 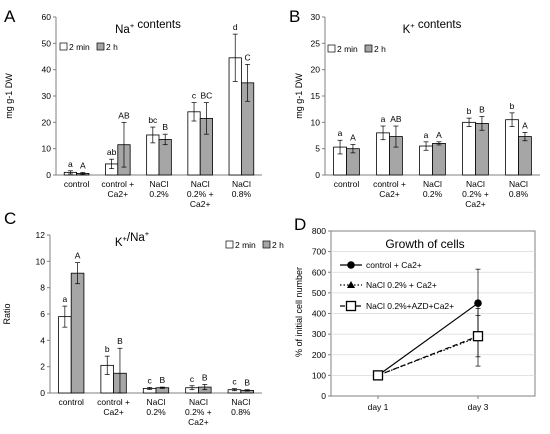 I want to click on y-tick-label: 600, so click(x=319, y=272).